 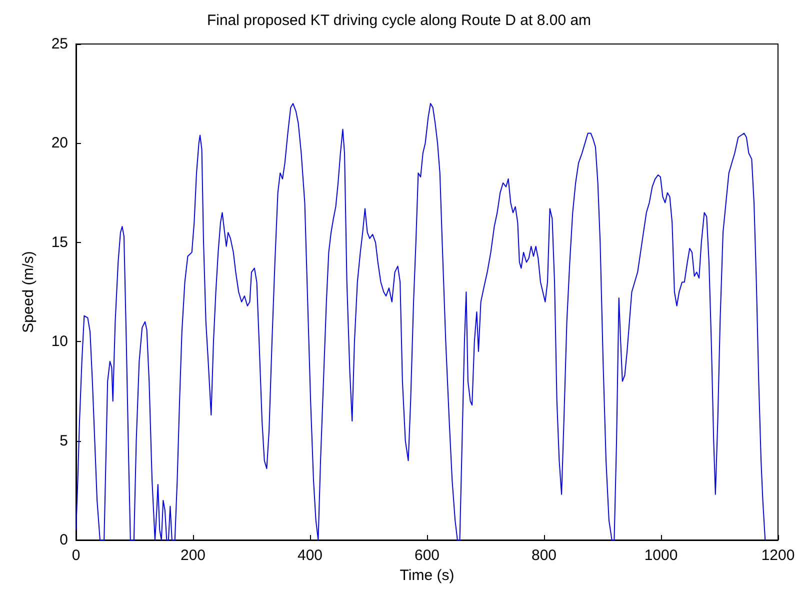 I want to click on x-tick-label: 800, so click(x=544, y=555).